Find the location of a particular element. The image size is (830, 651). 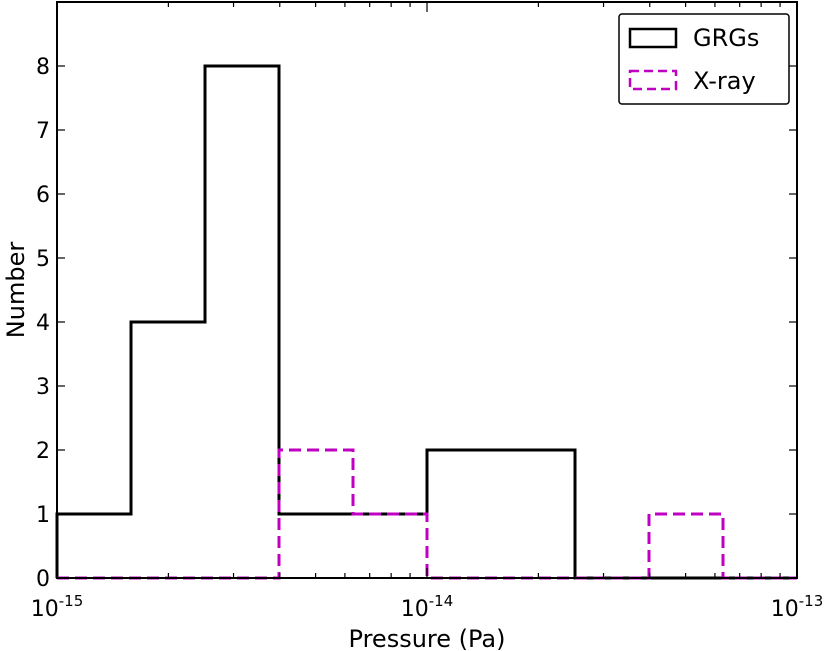

y-tick-label: 6 is located at coordinates (43, 195).